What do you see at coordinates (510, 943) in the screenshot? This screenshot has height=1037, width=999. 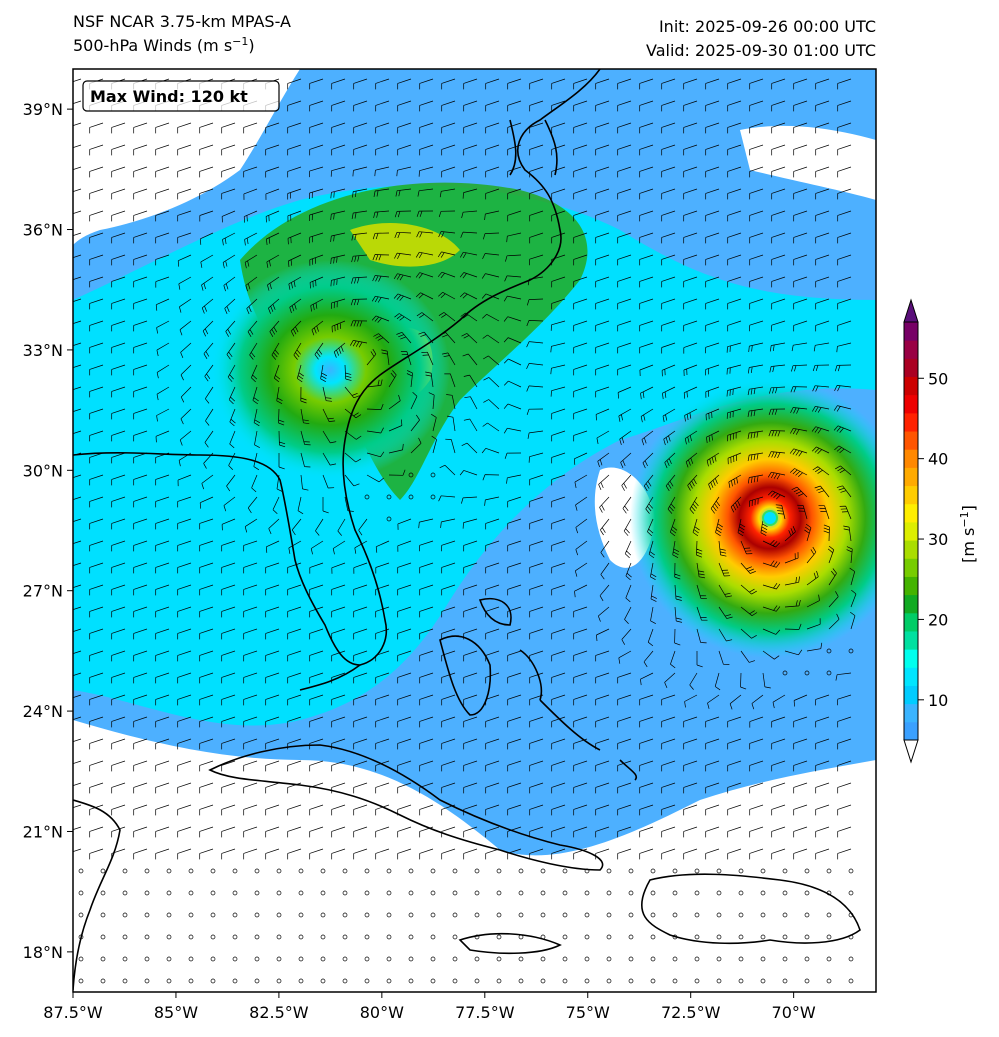 I see `jamaica` at bounding box center [510, 943].